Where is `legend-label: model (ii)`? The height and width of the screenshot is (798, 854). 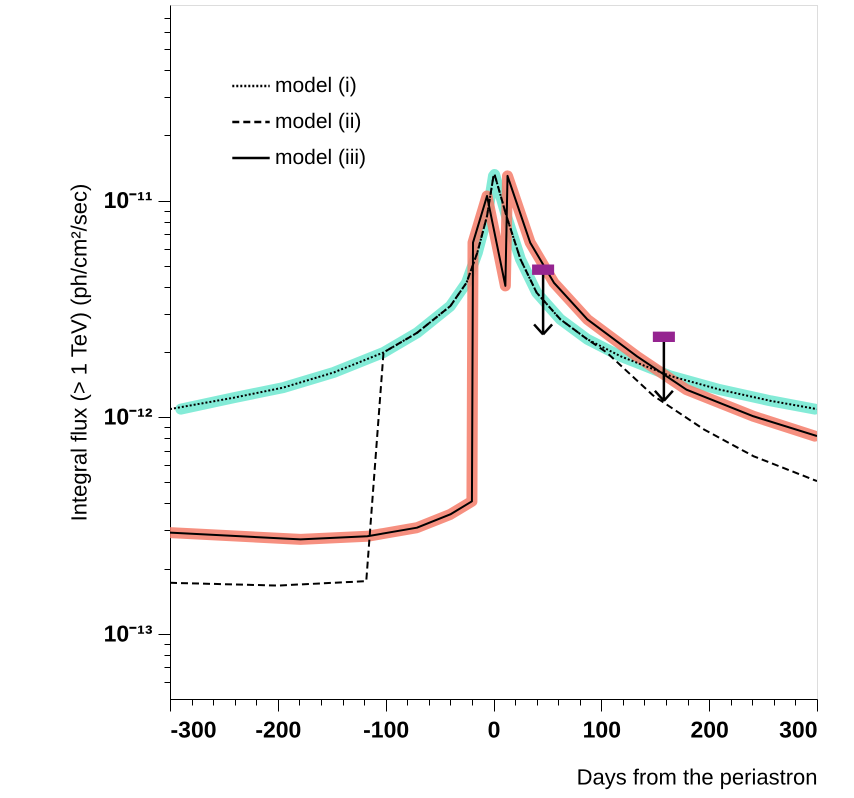
legend-label: model (ii) is located at coordinates (318, 121).